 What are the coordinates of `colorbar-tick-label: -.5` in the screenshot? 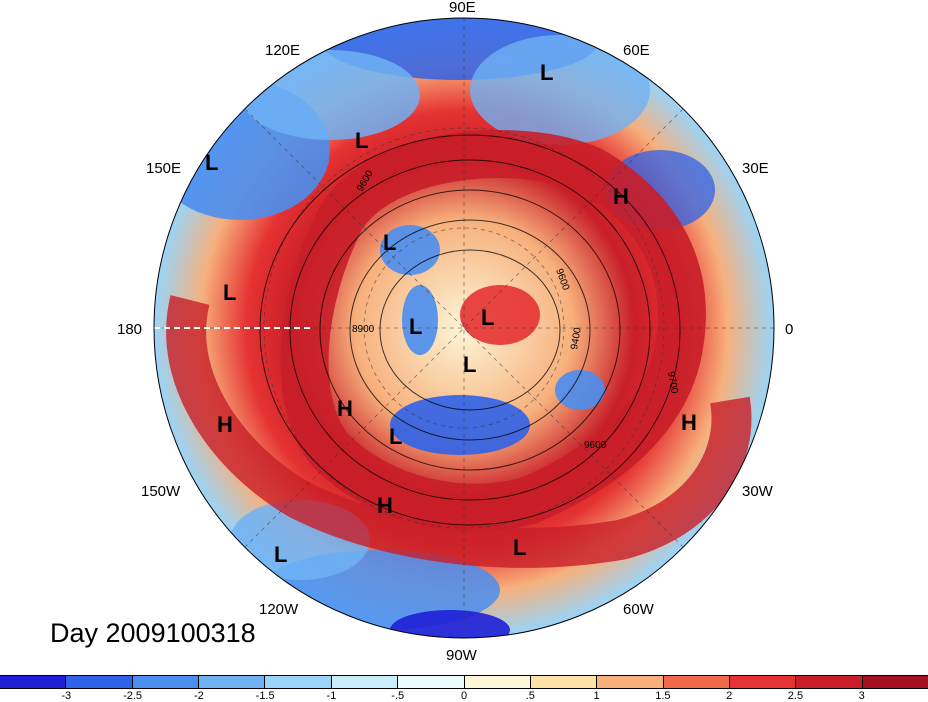 It's located at (398, 696).